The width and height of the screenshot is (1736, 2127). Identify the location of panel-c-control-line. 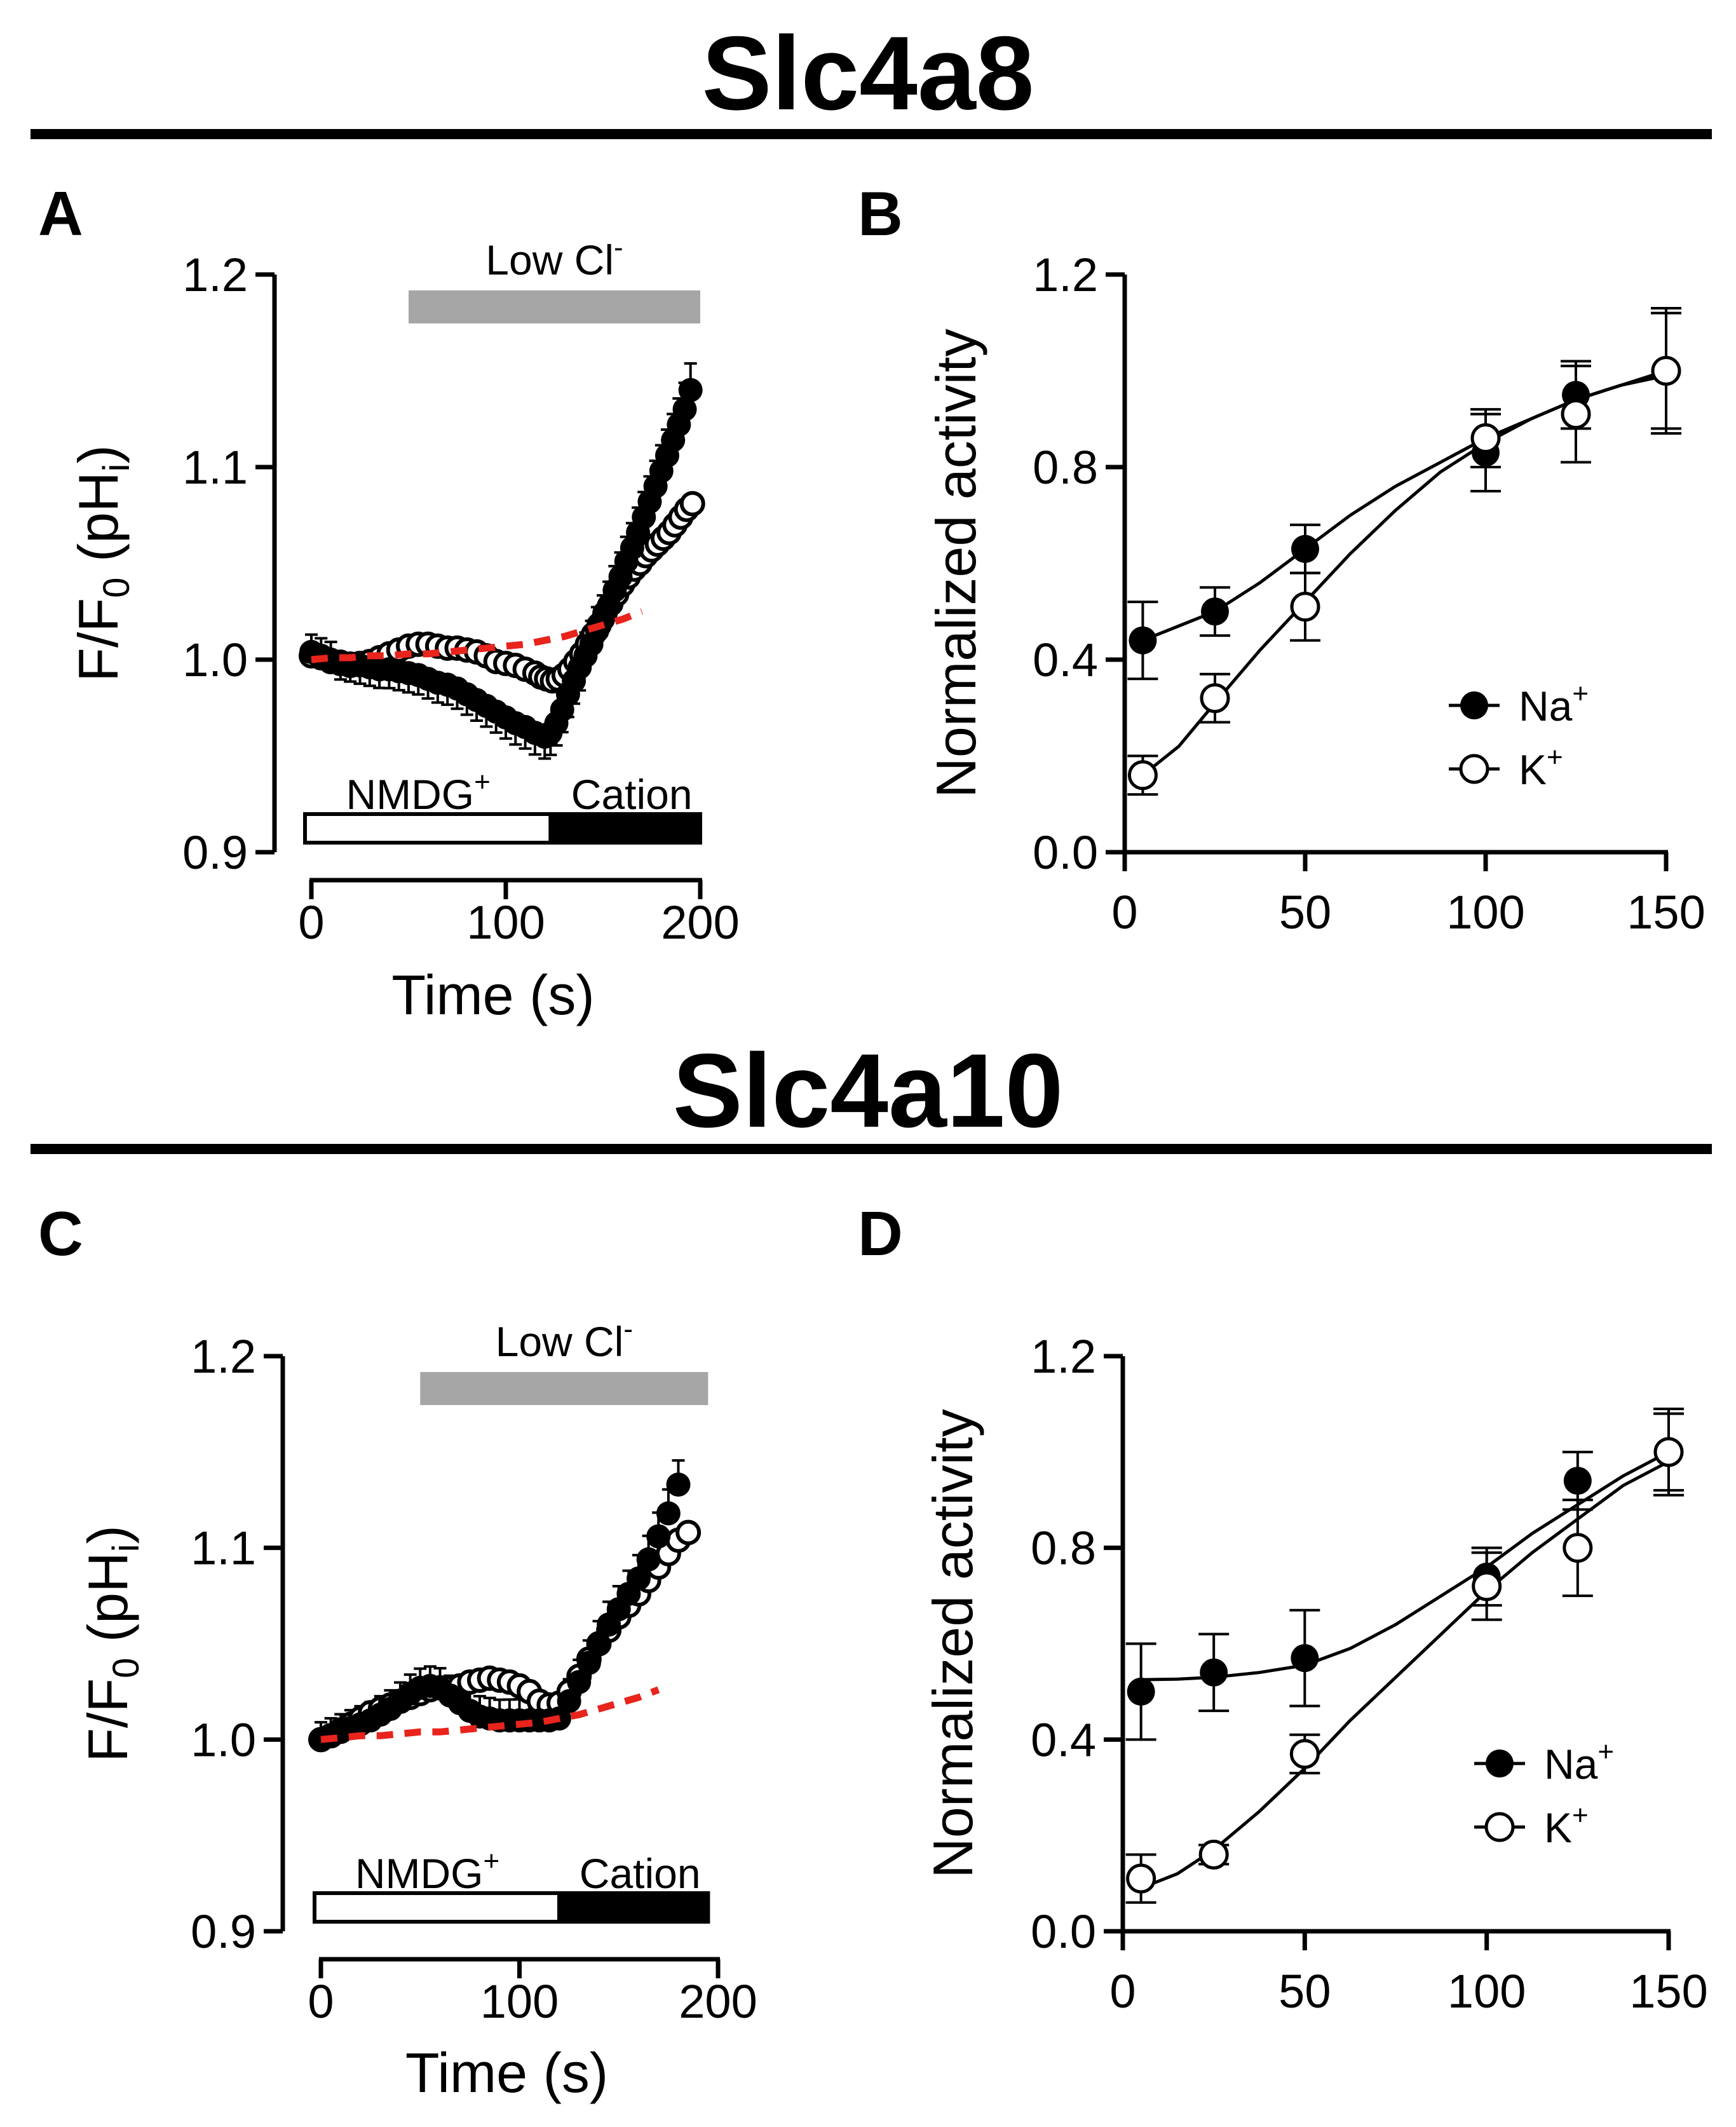
(490, 1714).